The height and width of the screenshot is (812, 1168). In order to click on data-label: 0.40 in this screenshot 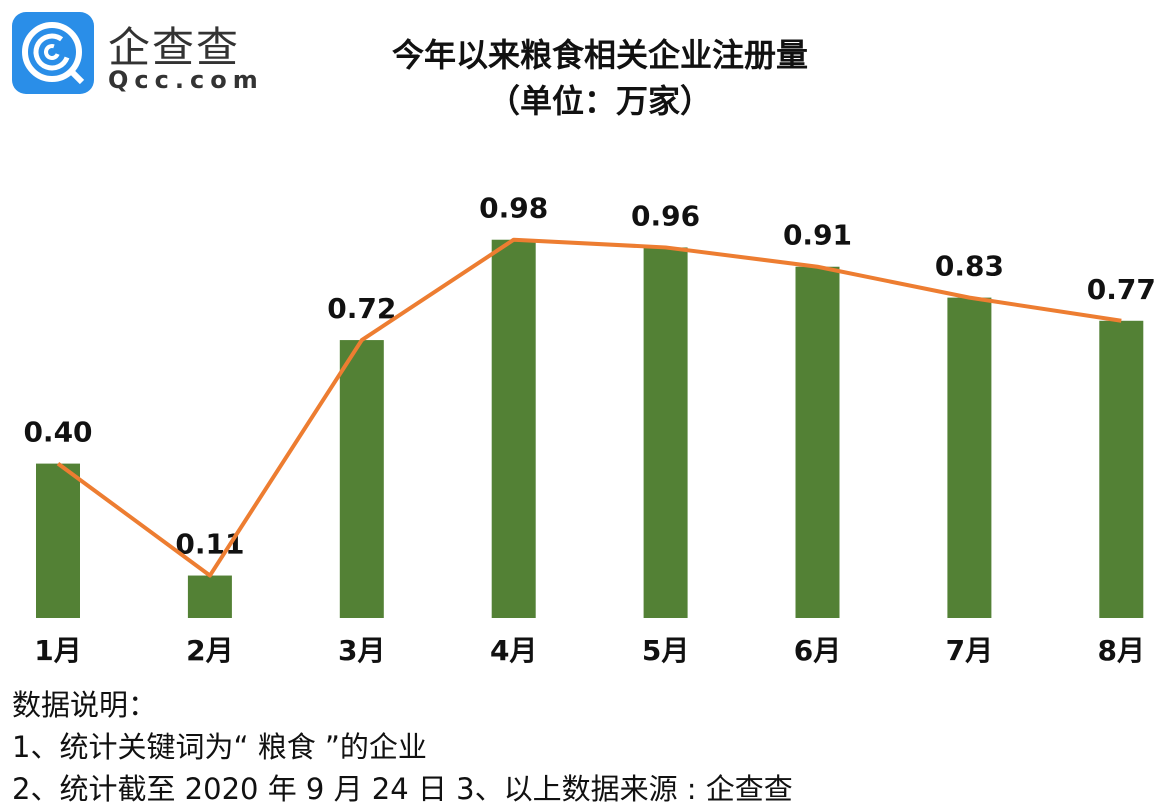, I will do `click(57, 432)`.